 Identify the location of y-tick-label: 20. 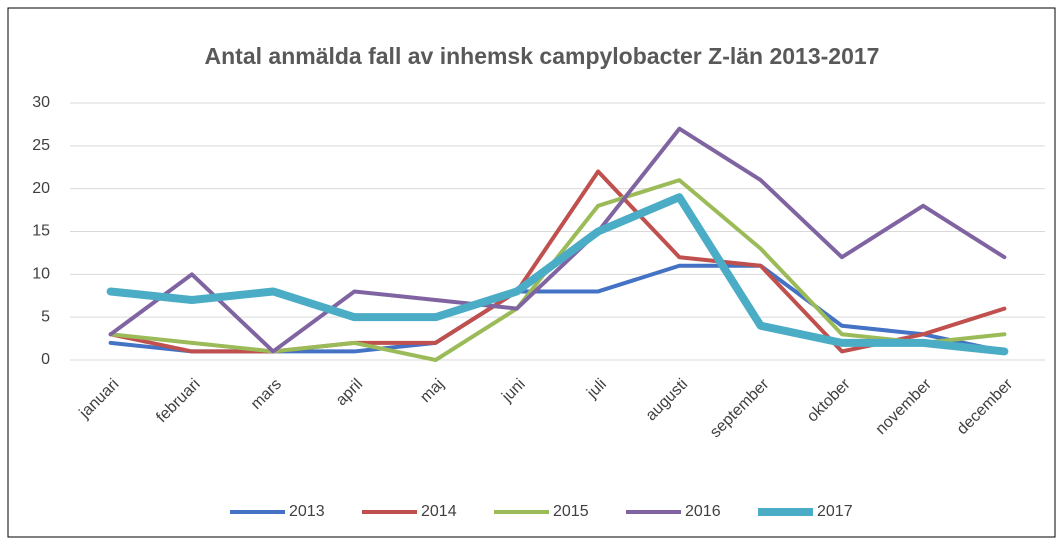
(41, 188).